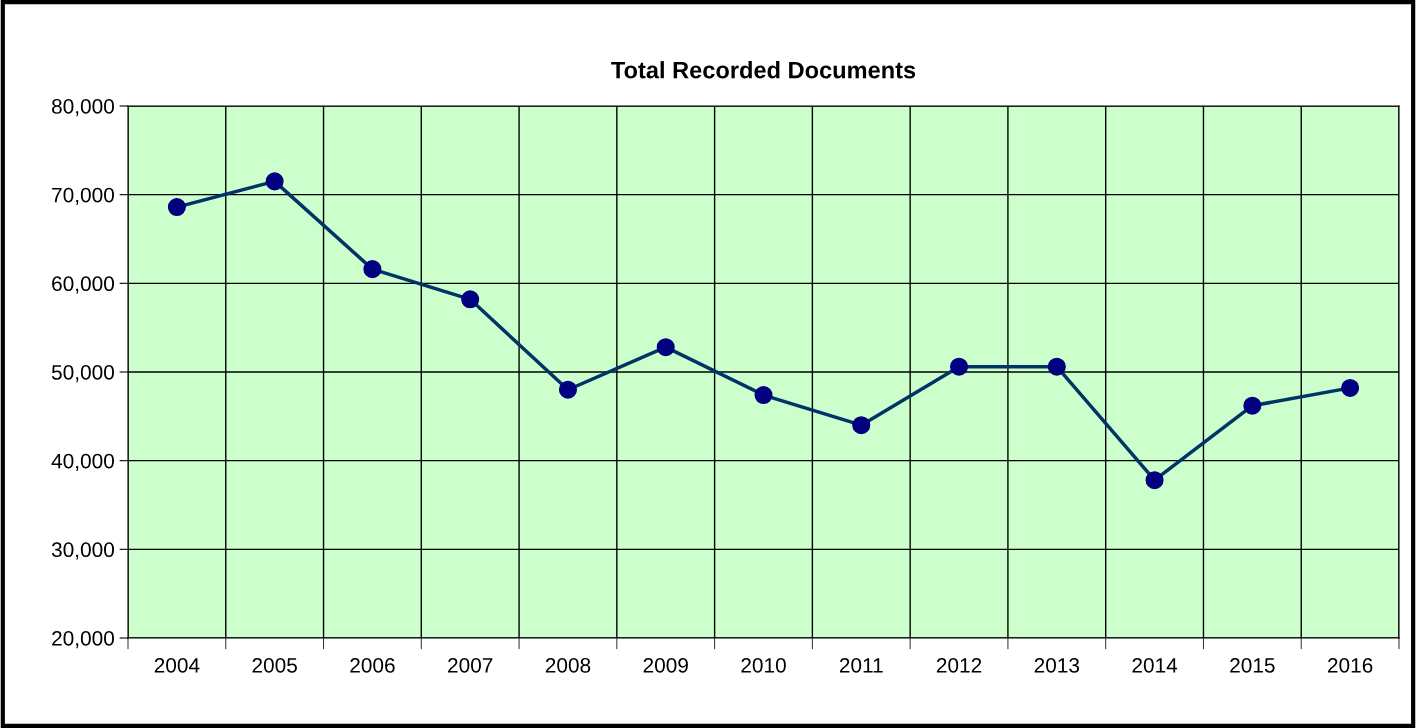 The height and width of the screenshot is (728, 1416). I want to click on y-tick-label: 40,000, so click(82, 462).